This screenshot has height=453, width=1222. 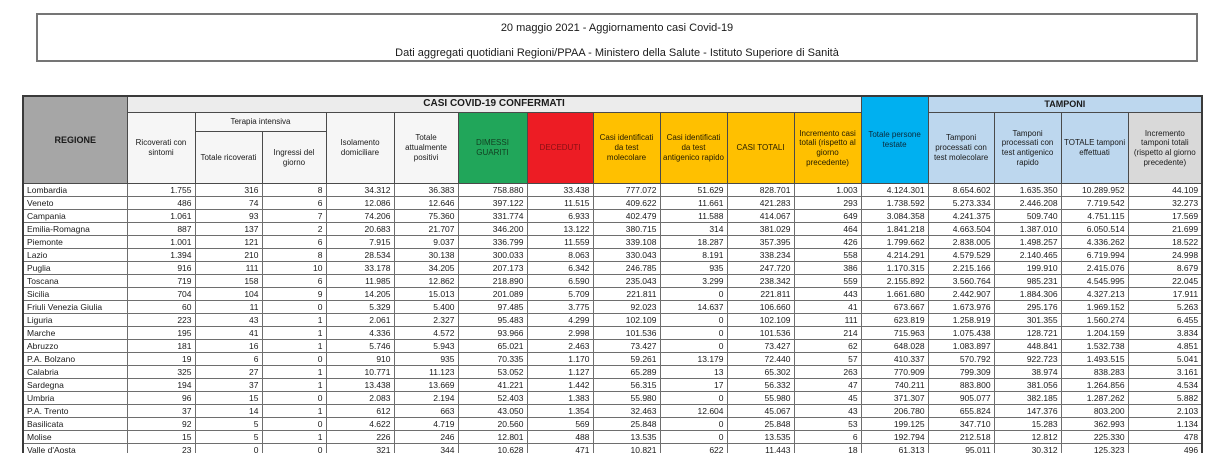 What do you see at coordinates (760, 216) in the screenshot?
I see `value-cell: 414.067` at bounding box center [760, 216].